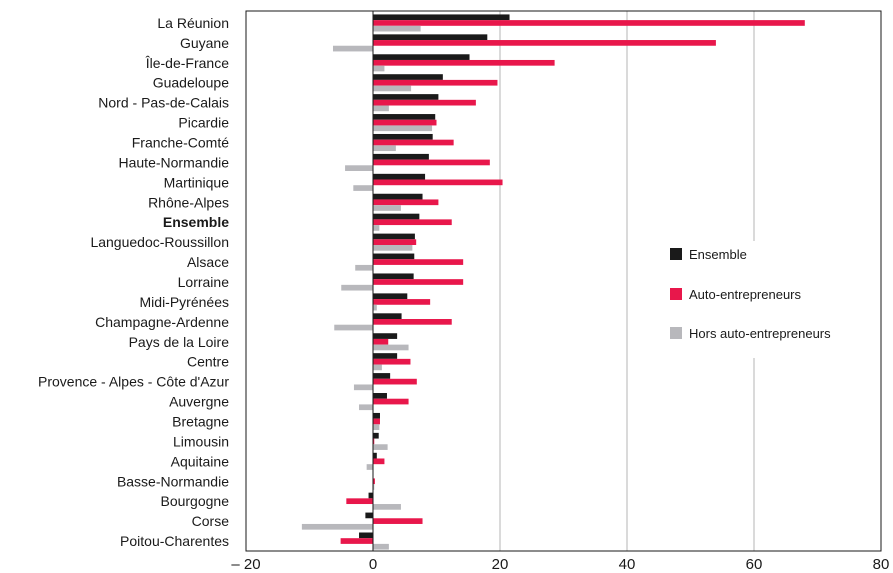  I want to click on category-label: Alsace, so click(208, 262).